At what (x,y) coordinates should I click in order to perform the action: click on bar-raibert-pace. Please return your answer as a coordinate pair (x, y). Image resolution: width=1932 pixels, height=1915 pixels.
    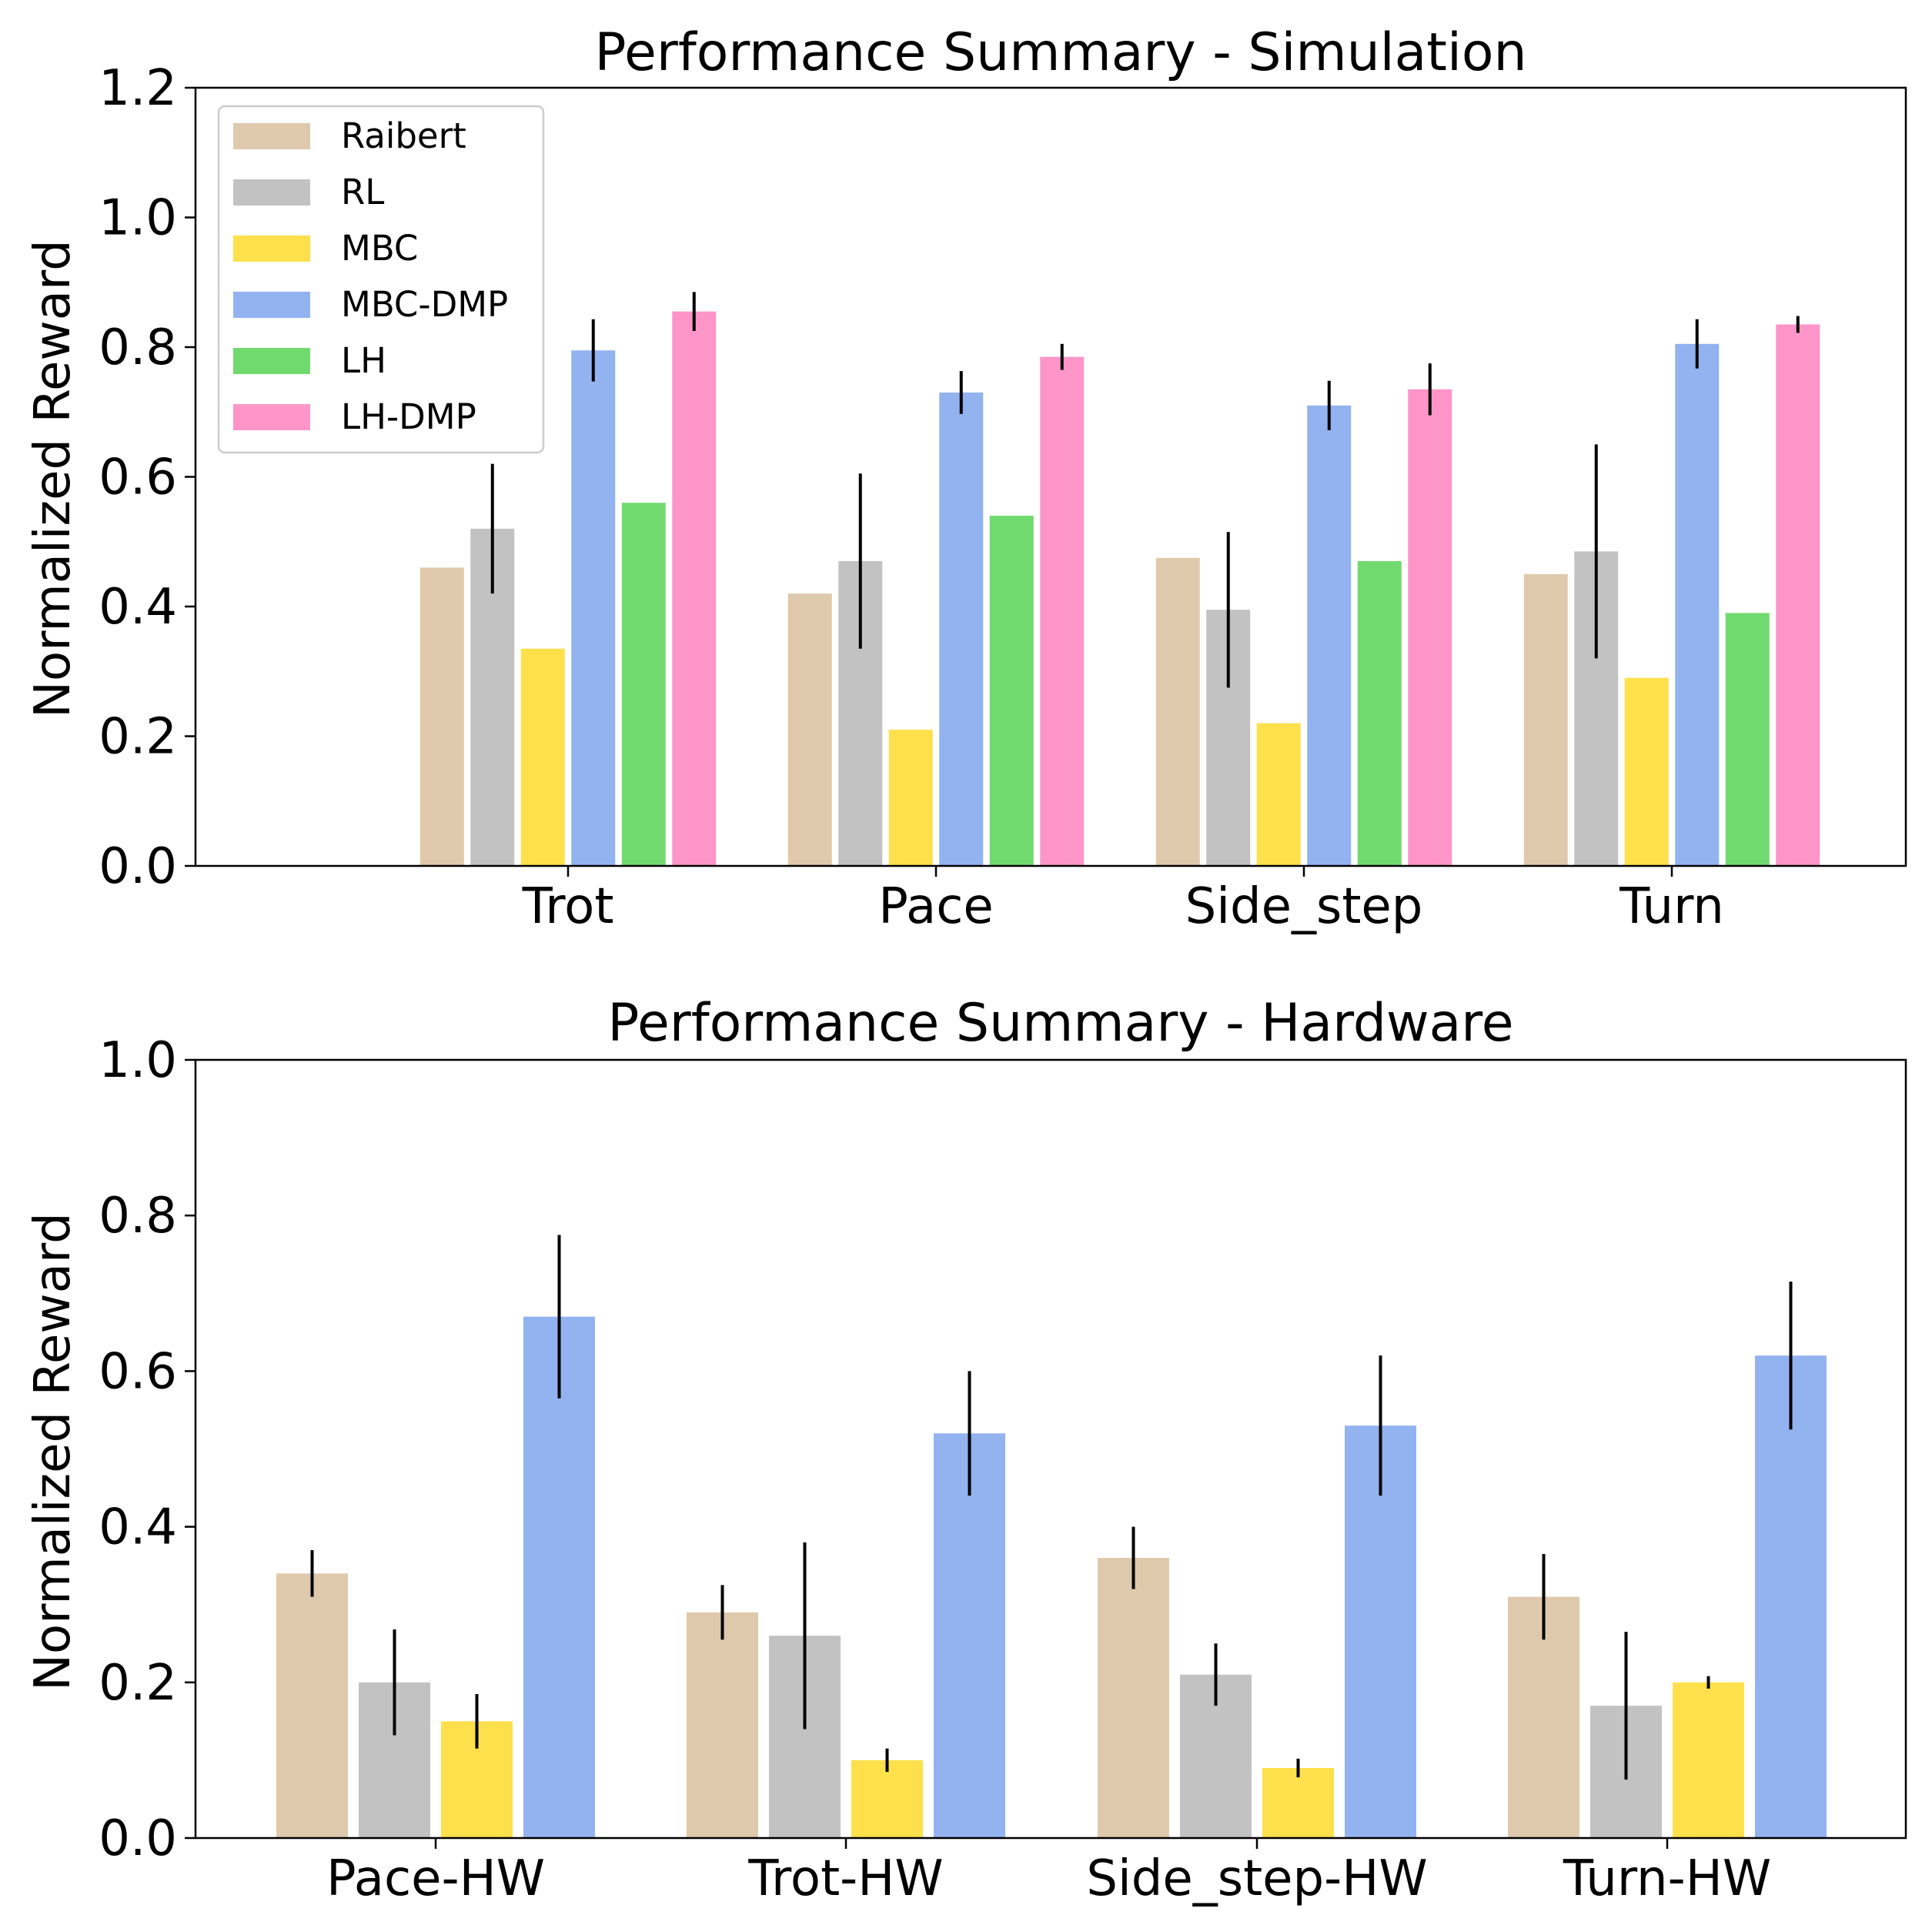
    Looking at the image, I should click on (810, 729).